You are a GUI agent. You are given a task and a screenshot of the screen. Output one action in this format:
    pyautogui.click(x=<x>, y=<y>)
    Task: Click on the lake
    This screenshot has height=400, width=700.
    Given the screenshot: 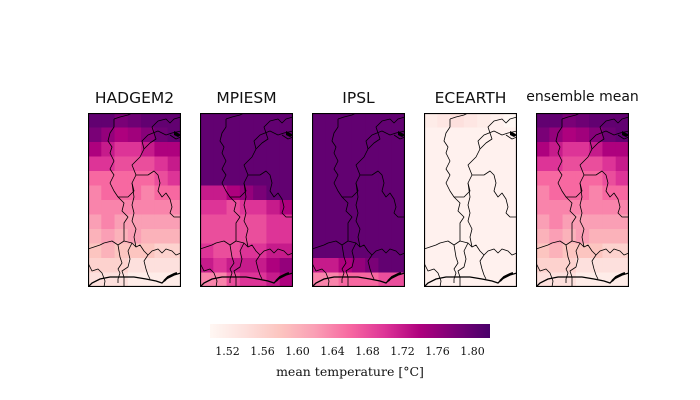 What is the action you would take?
    pyautogui.click(x=401, y=134)
    